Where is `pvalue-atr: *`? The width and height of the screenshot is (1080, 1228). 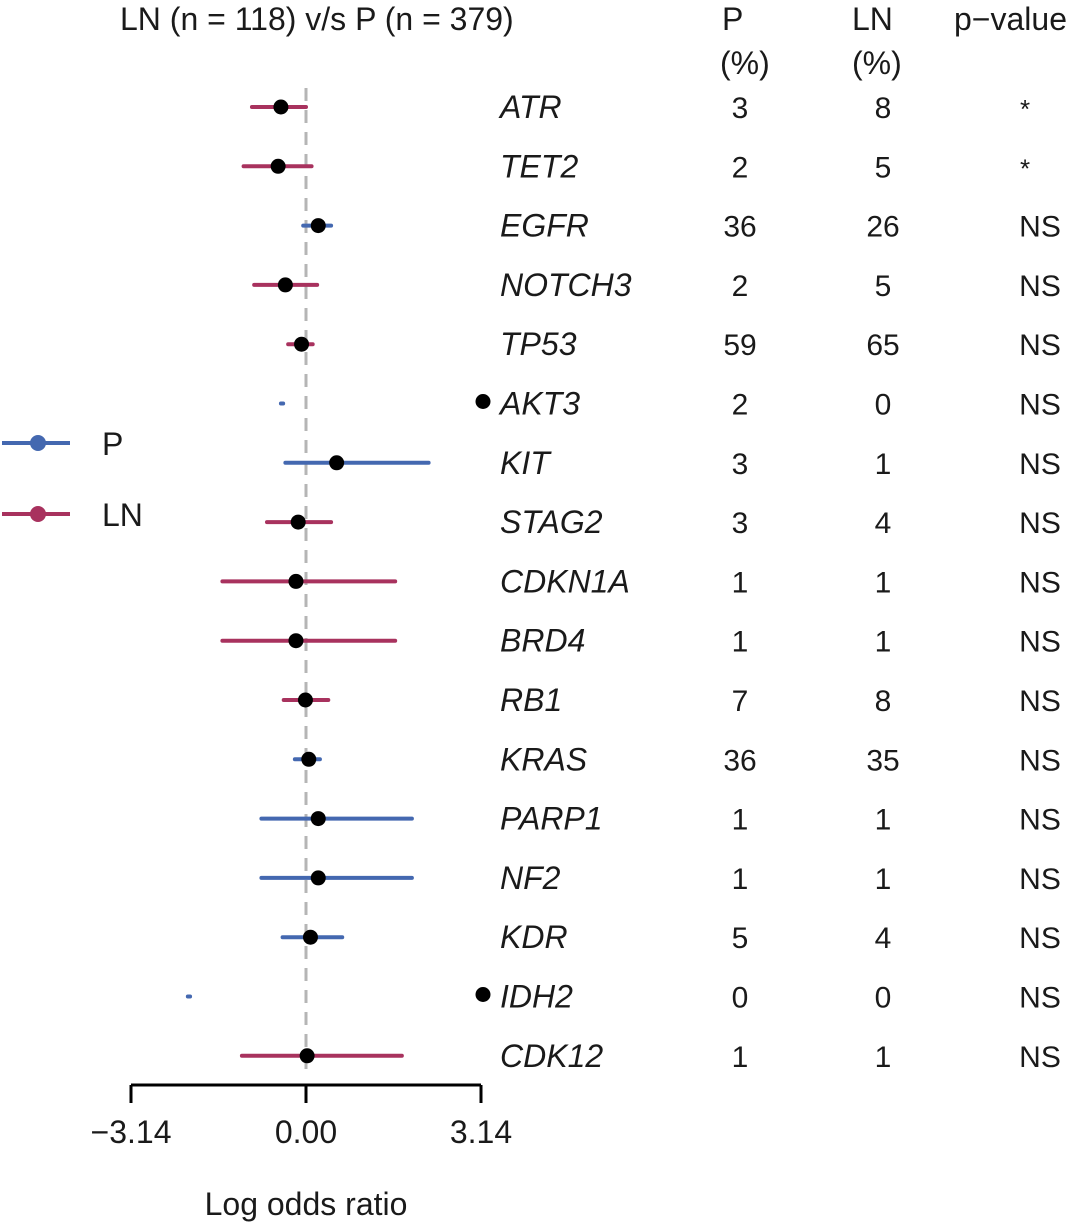 pvalue-atr: * is located at coordinates (1025, 109).